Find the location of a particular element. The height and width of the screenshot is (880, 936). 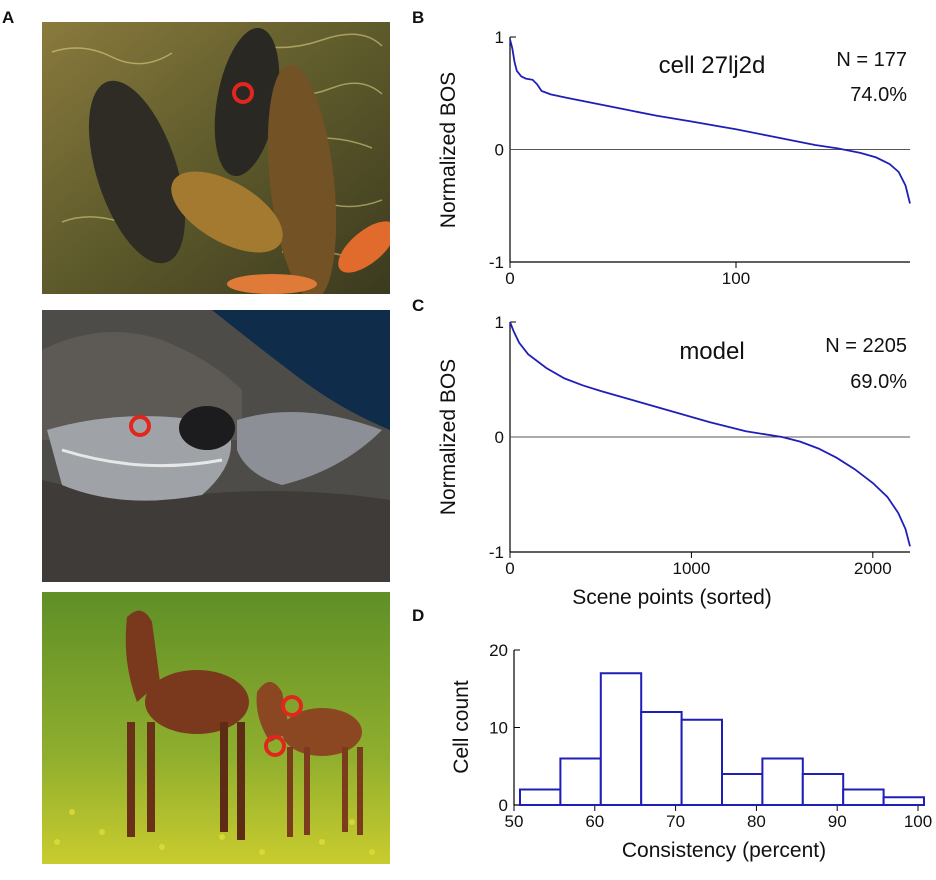

bos-curve-b is located at coordinates (710, 121).